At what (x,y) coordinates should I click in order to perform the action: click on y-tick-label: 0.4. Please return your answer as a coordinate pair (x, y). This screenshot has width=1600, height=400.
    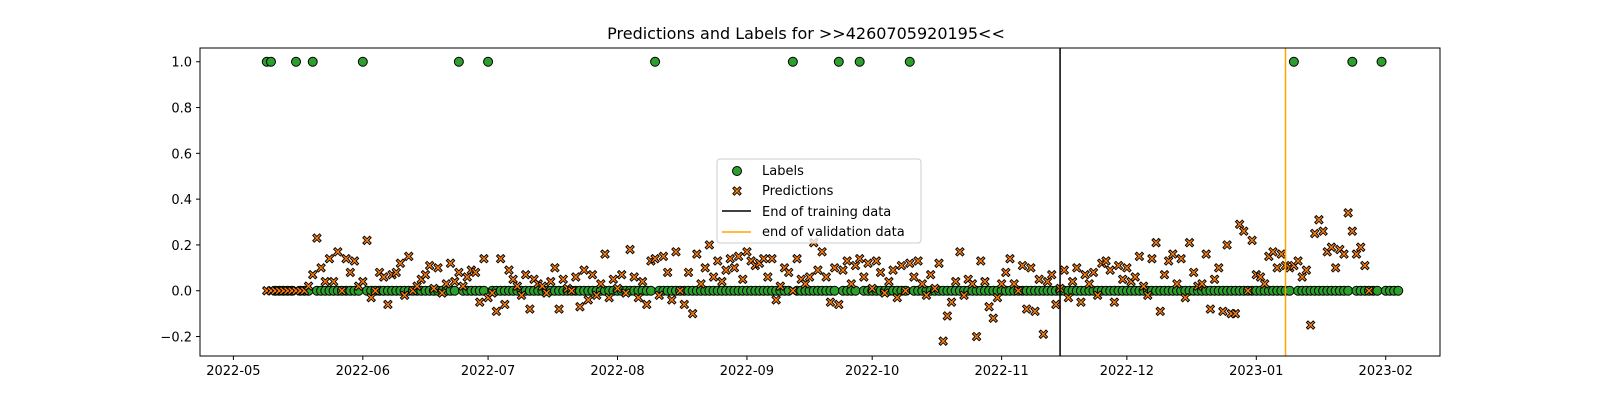
    Looking at the image, I should click on (181, 200).